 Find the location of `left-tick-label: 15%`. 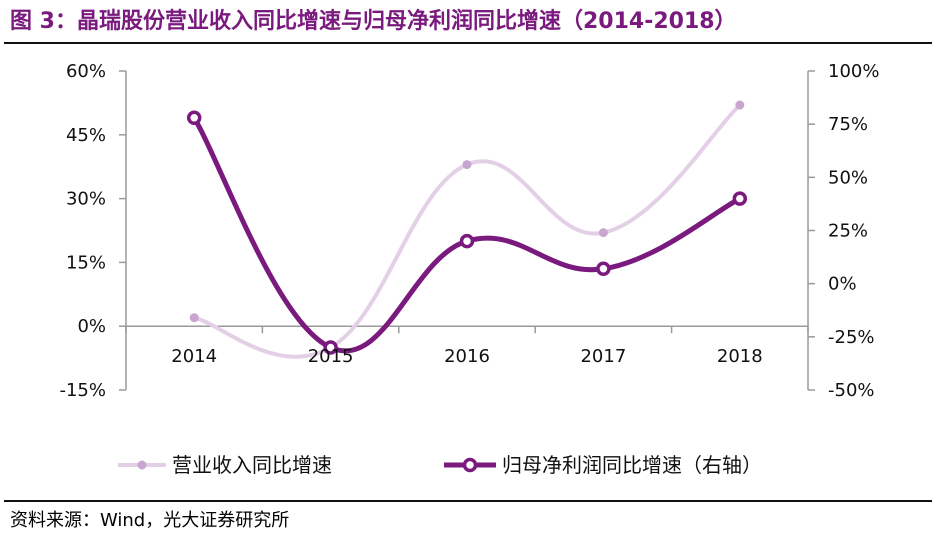

left-tick-label: 15% is located at coordinates (86, 262).